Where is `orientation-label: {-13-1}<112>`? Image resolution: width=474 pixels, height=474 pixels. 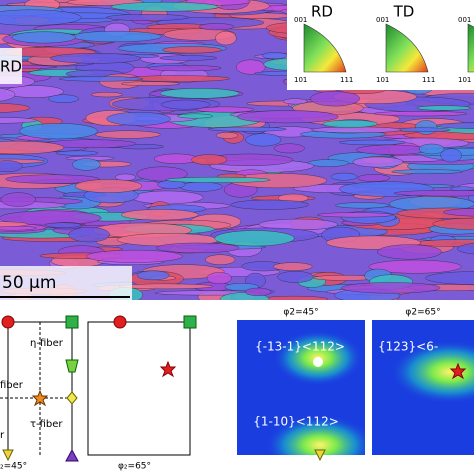 orientation-label: {-13-1}<112> is located at coordinates (300, 347).